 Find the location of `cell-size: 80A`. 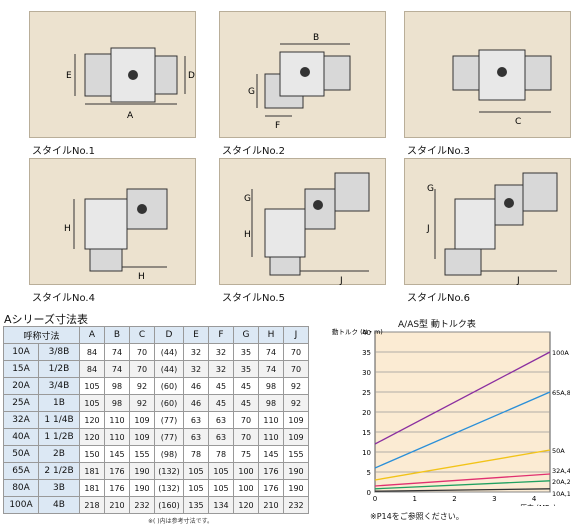

cell-size: 80A is located at coordinates (21, 488).